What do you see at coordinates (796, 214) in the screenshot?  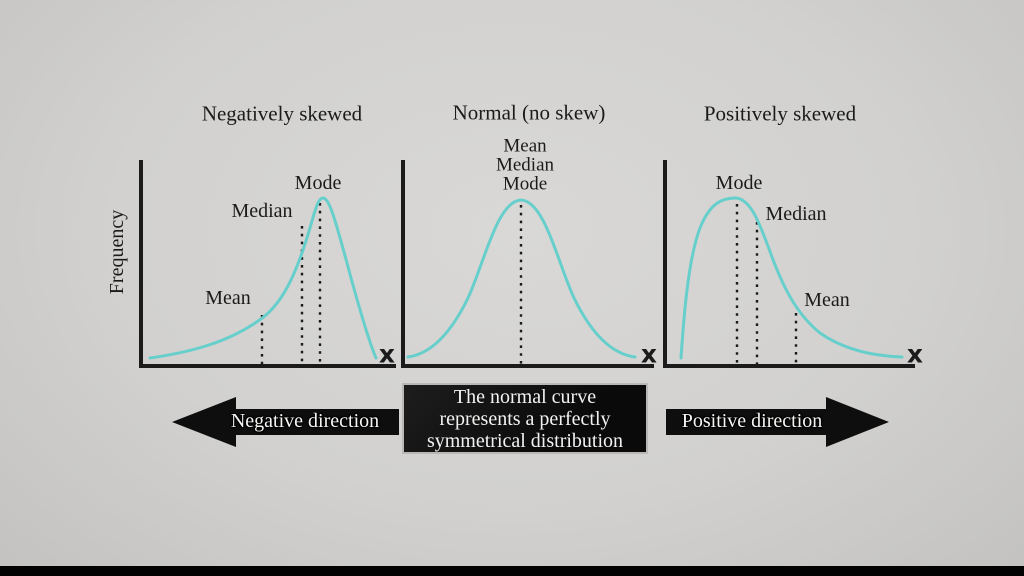 I see `positive-median-label: Median` at bounding box center [796, 214].